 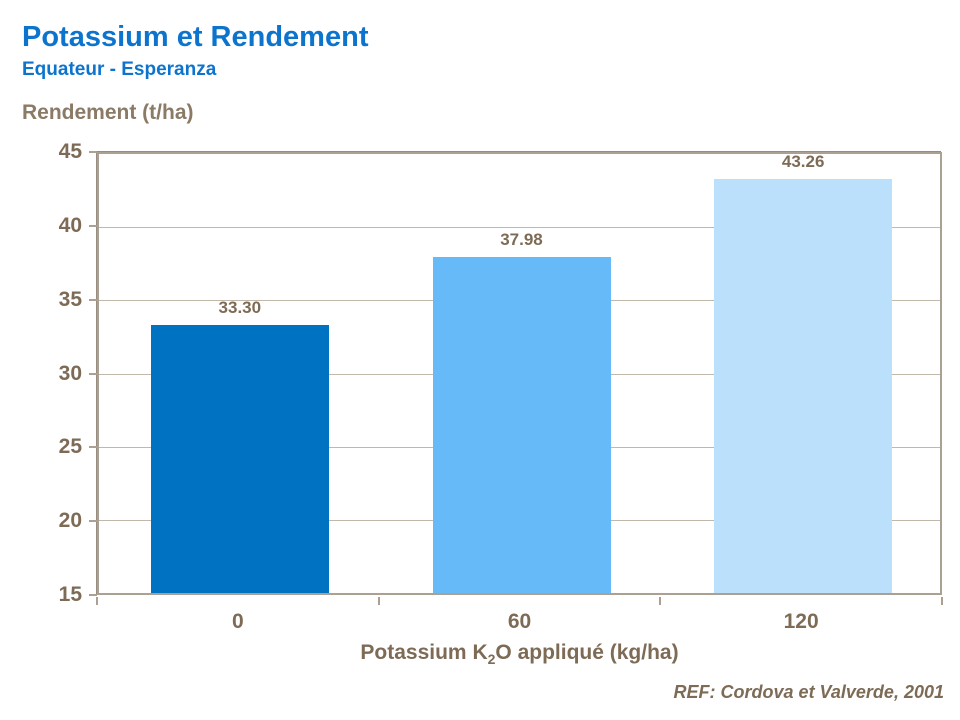 I want to click on reference-citation: REF: Cordova et Valverde, 2001, so click(x=808, y=692).